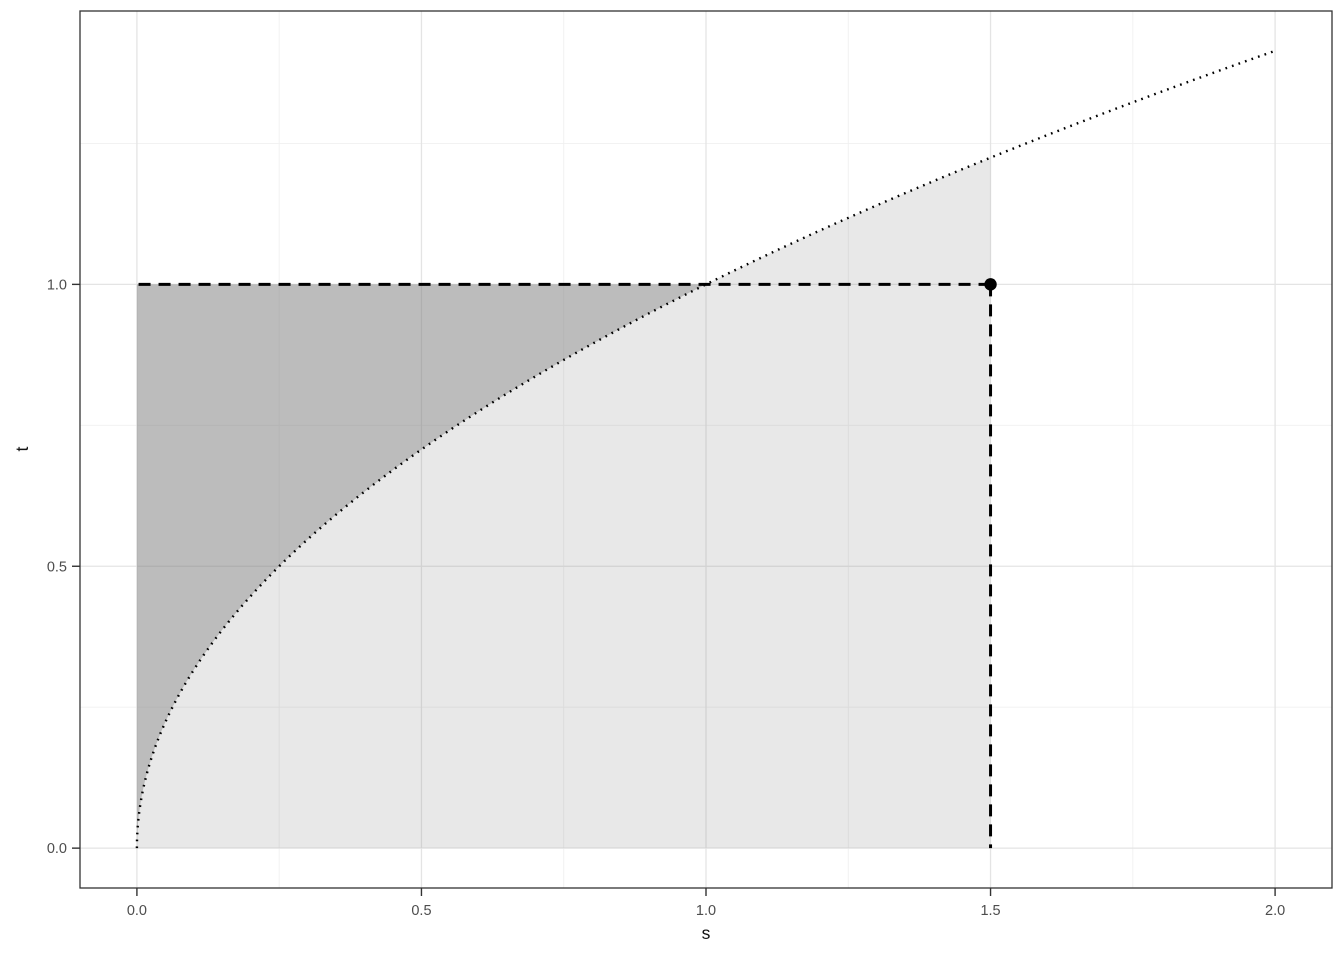 The height and width of the screenshot is (960, 1344). What do you see at coordinates (57, 285) in the screenshot?
I see `y-axis-tick-label: 1.0` at bounding box center [57, 285].